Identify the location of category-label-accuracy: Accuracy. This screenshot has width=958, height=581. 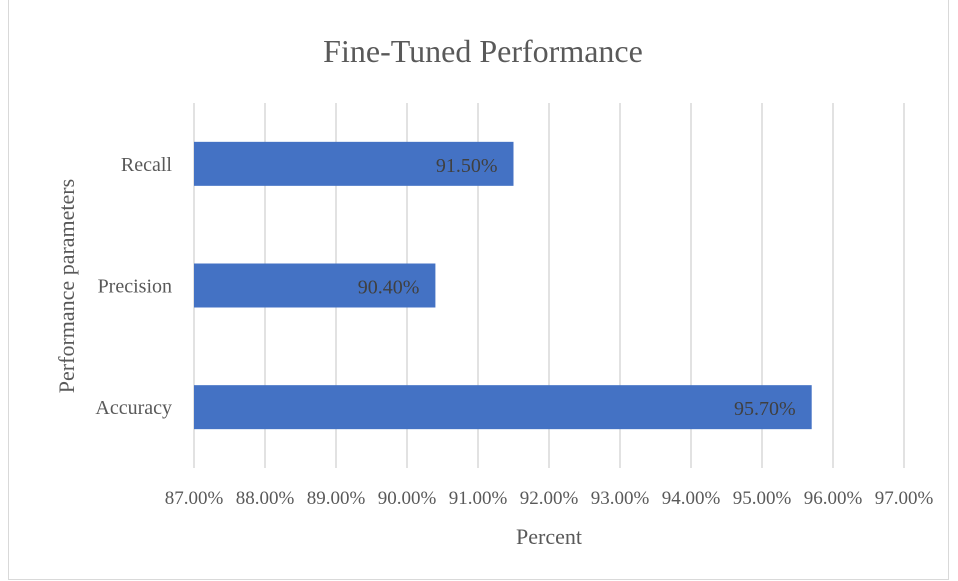
(133, 408).